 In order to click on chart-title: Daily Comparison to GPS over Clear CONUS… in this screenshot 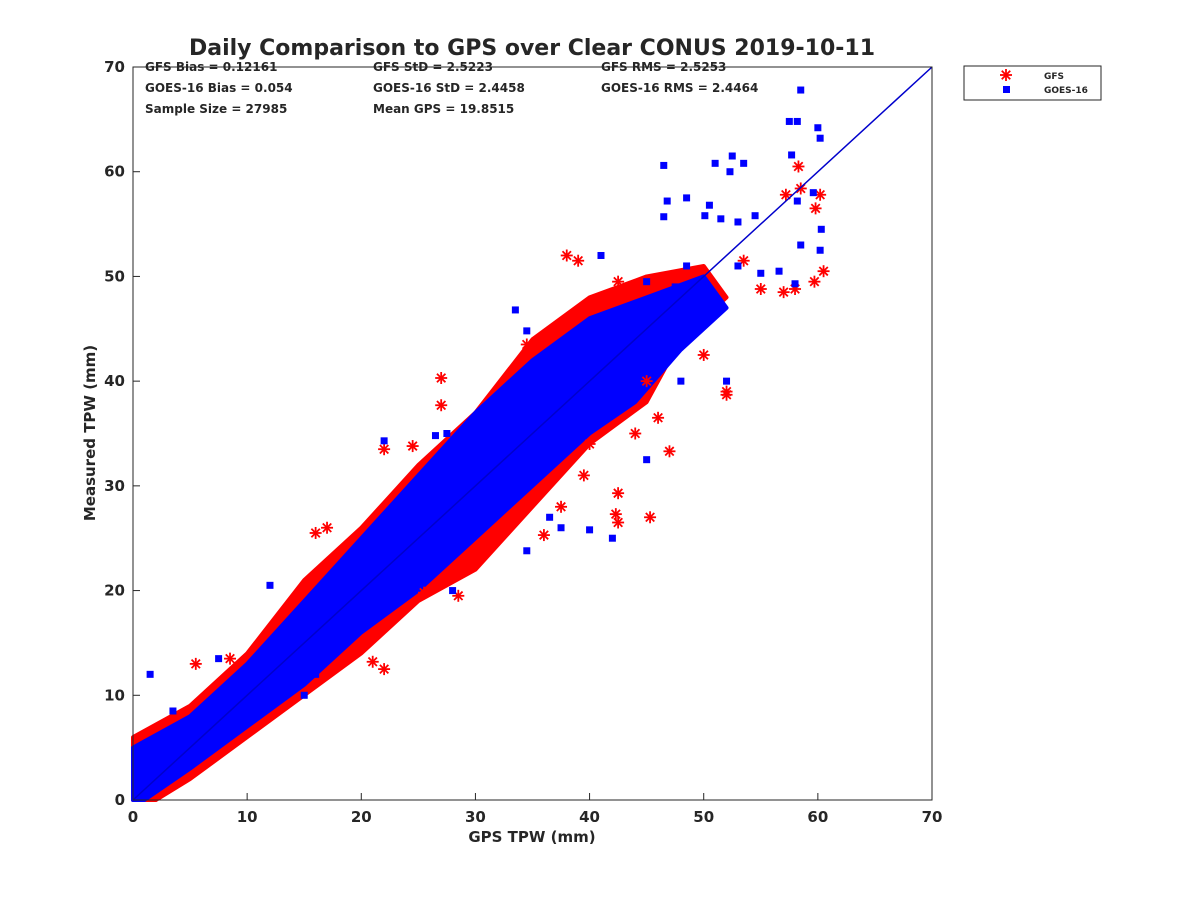, I will do `click(532, 48)`.